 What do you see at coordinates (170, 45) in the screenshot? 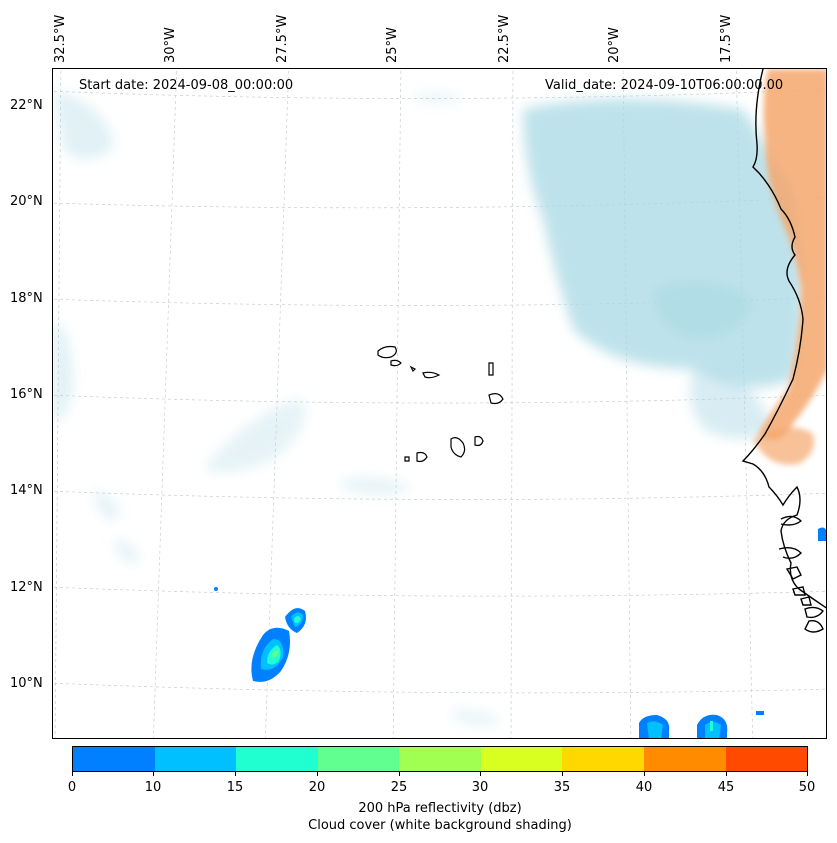
I see `lon-label-30w: 30°W` at bounding box center [170, 45].